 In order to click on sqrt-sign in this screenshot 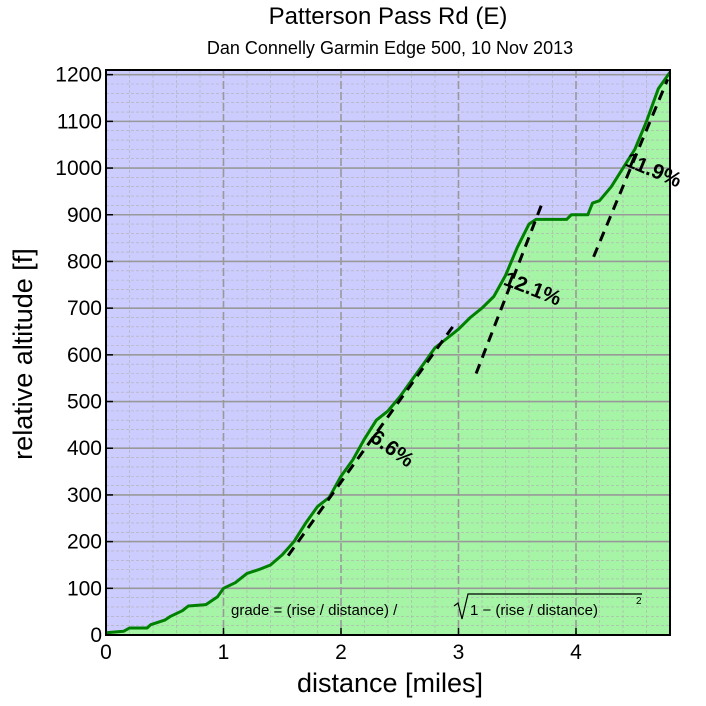, I will do `click(547, 606)`.